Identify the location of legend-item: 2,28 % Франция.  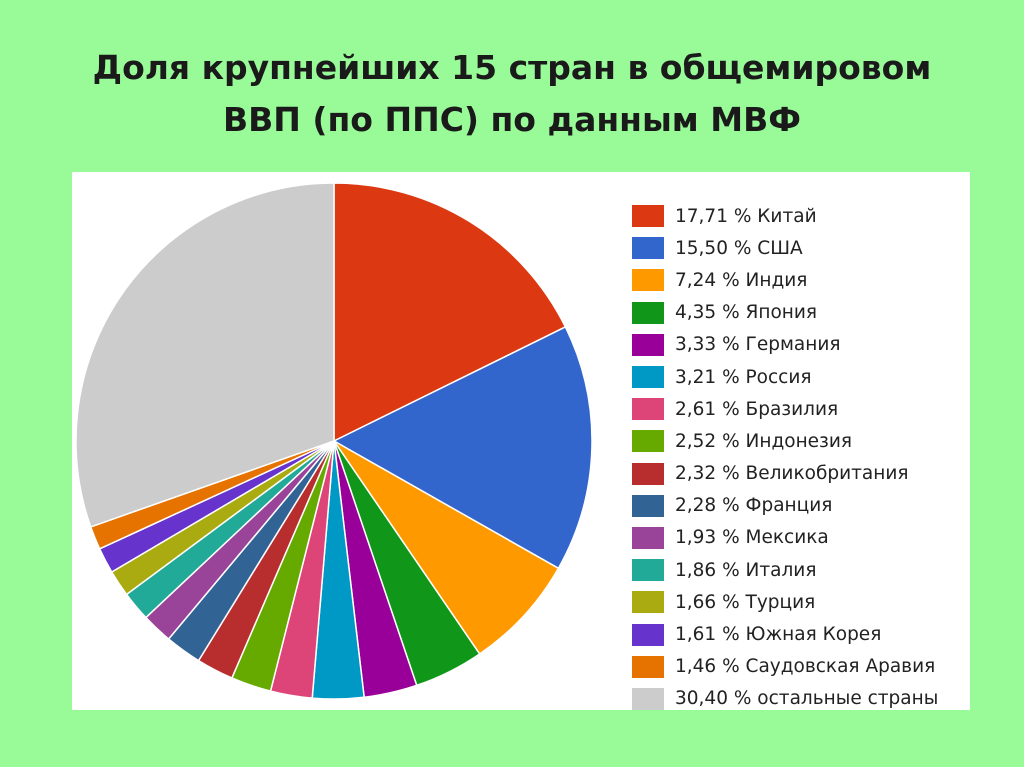
(799, 506).